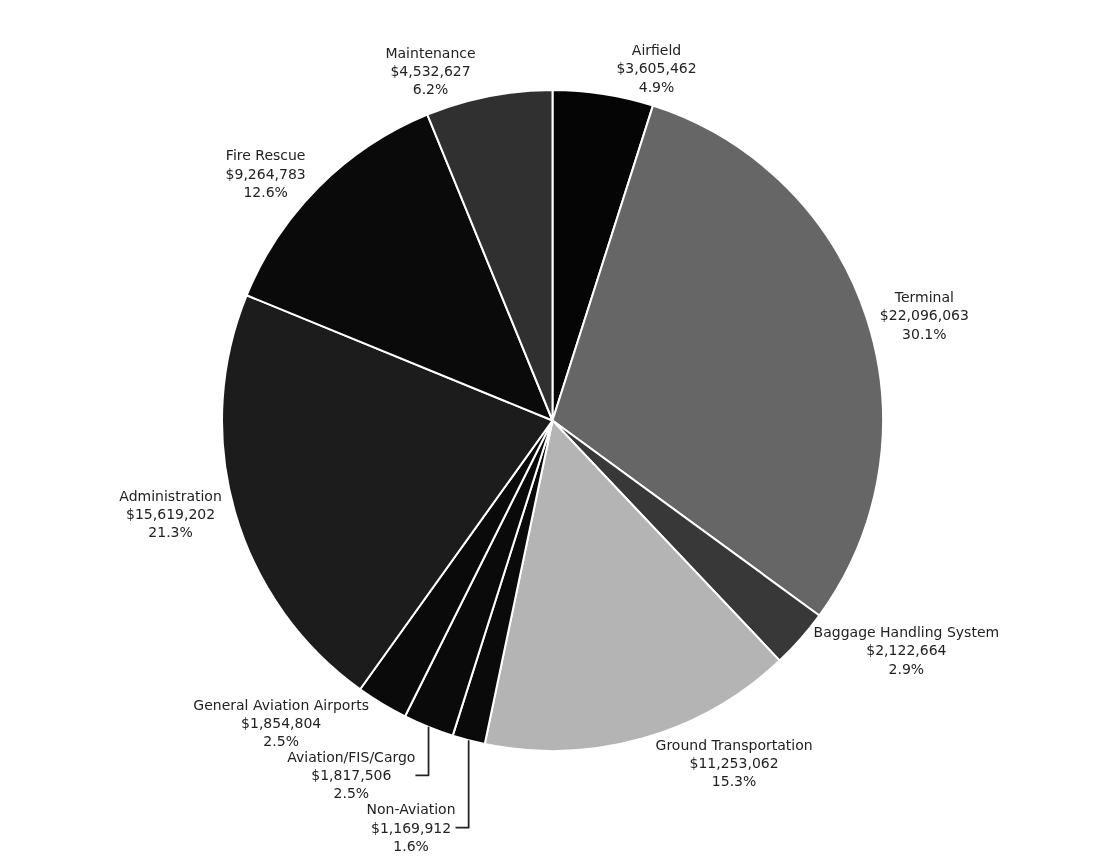 The height and width of the screenshot is (859, 1119). Describe the element at coordinates (281, 732) in the screenshot. I see `data-label: $1,854,804 2.5%` at that location.